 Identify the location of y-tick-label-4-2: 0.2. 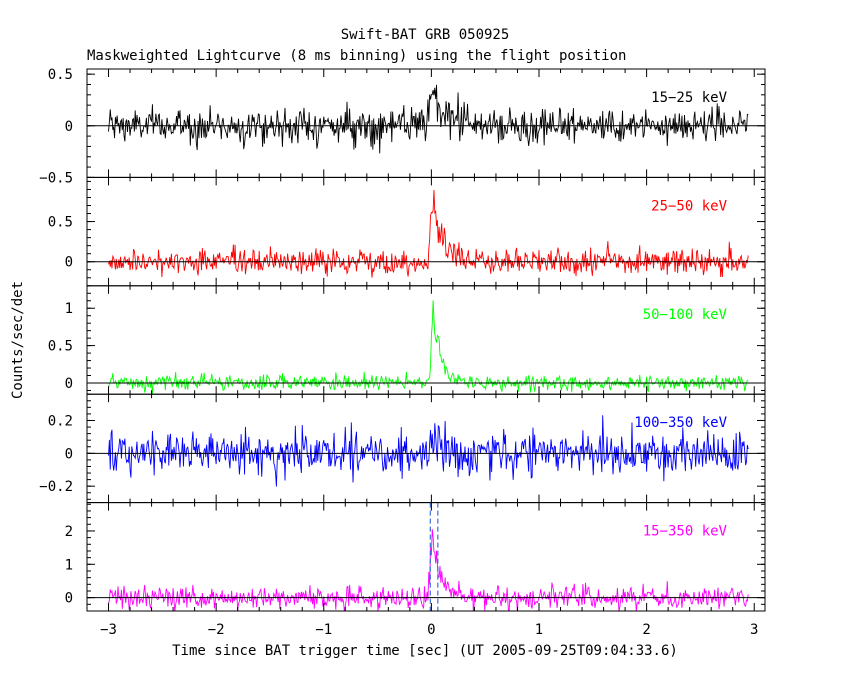
(60, 421).